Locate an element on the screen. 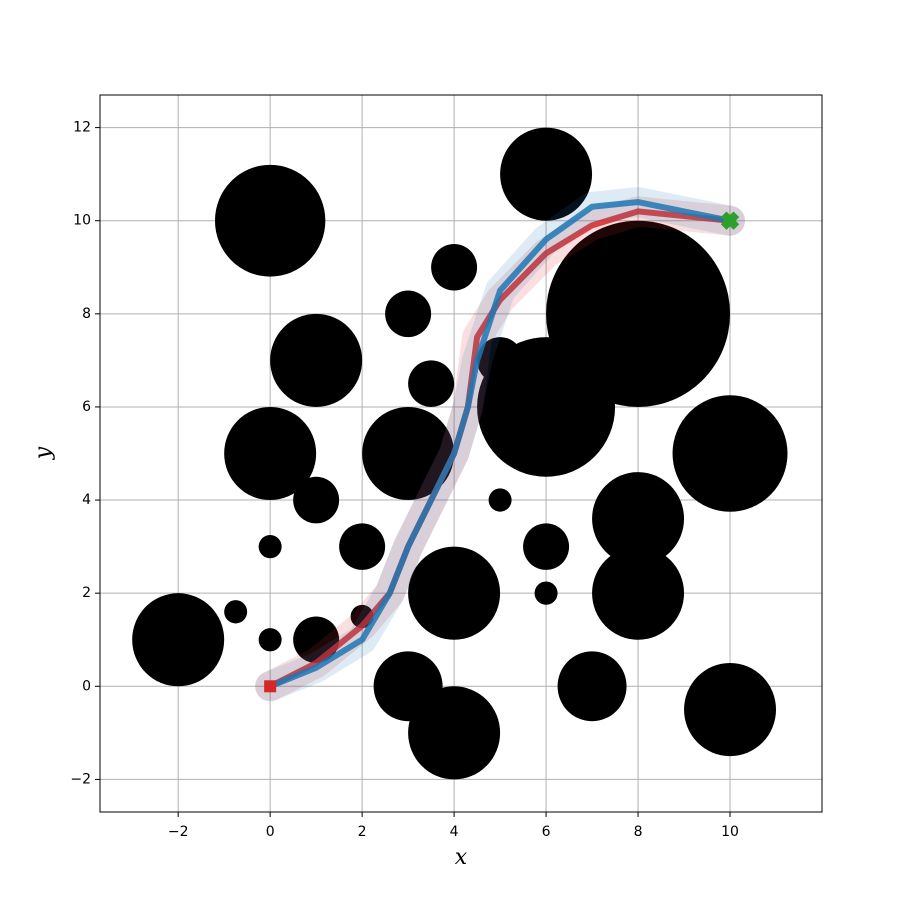 The width and height of the screenshot is (897, 897). x-tick-label: 8 is located at coordinates (638, 832).